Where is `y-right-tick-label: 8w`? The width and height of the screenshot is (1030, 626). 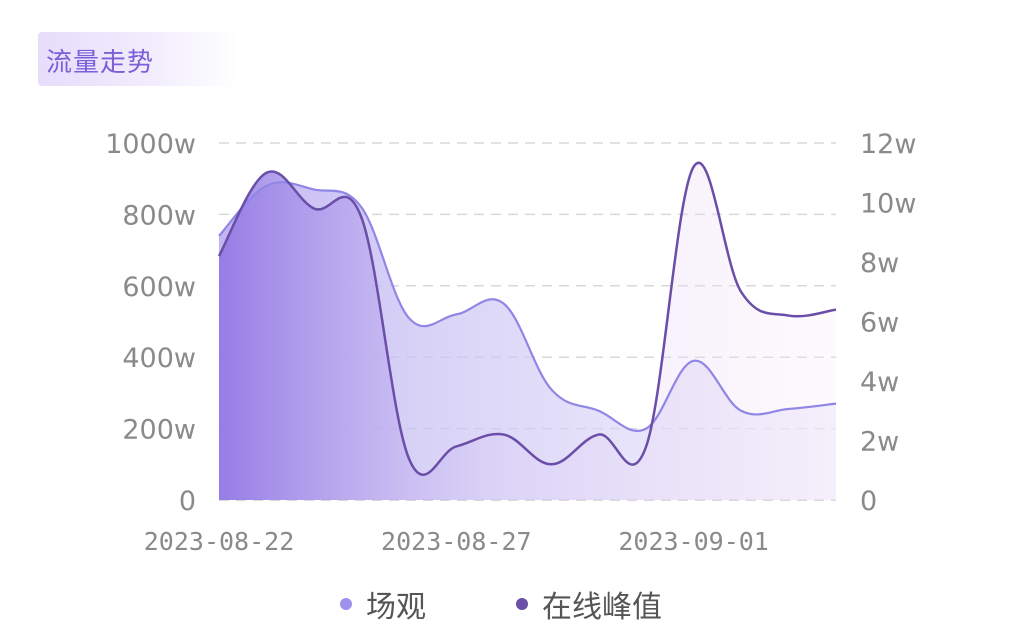
y-right-tick-label: 8w is located at coordinates (879, 263).